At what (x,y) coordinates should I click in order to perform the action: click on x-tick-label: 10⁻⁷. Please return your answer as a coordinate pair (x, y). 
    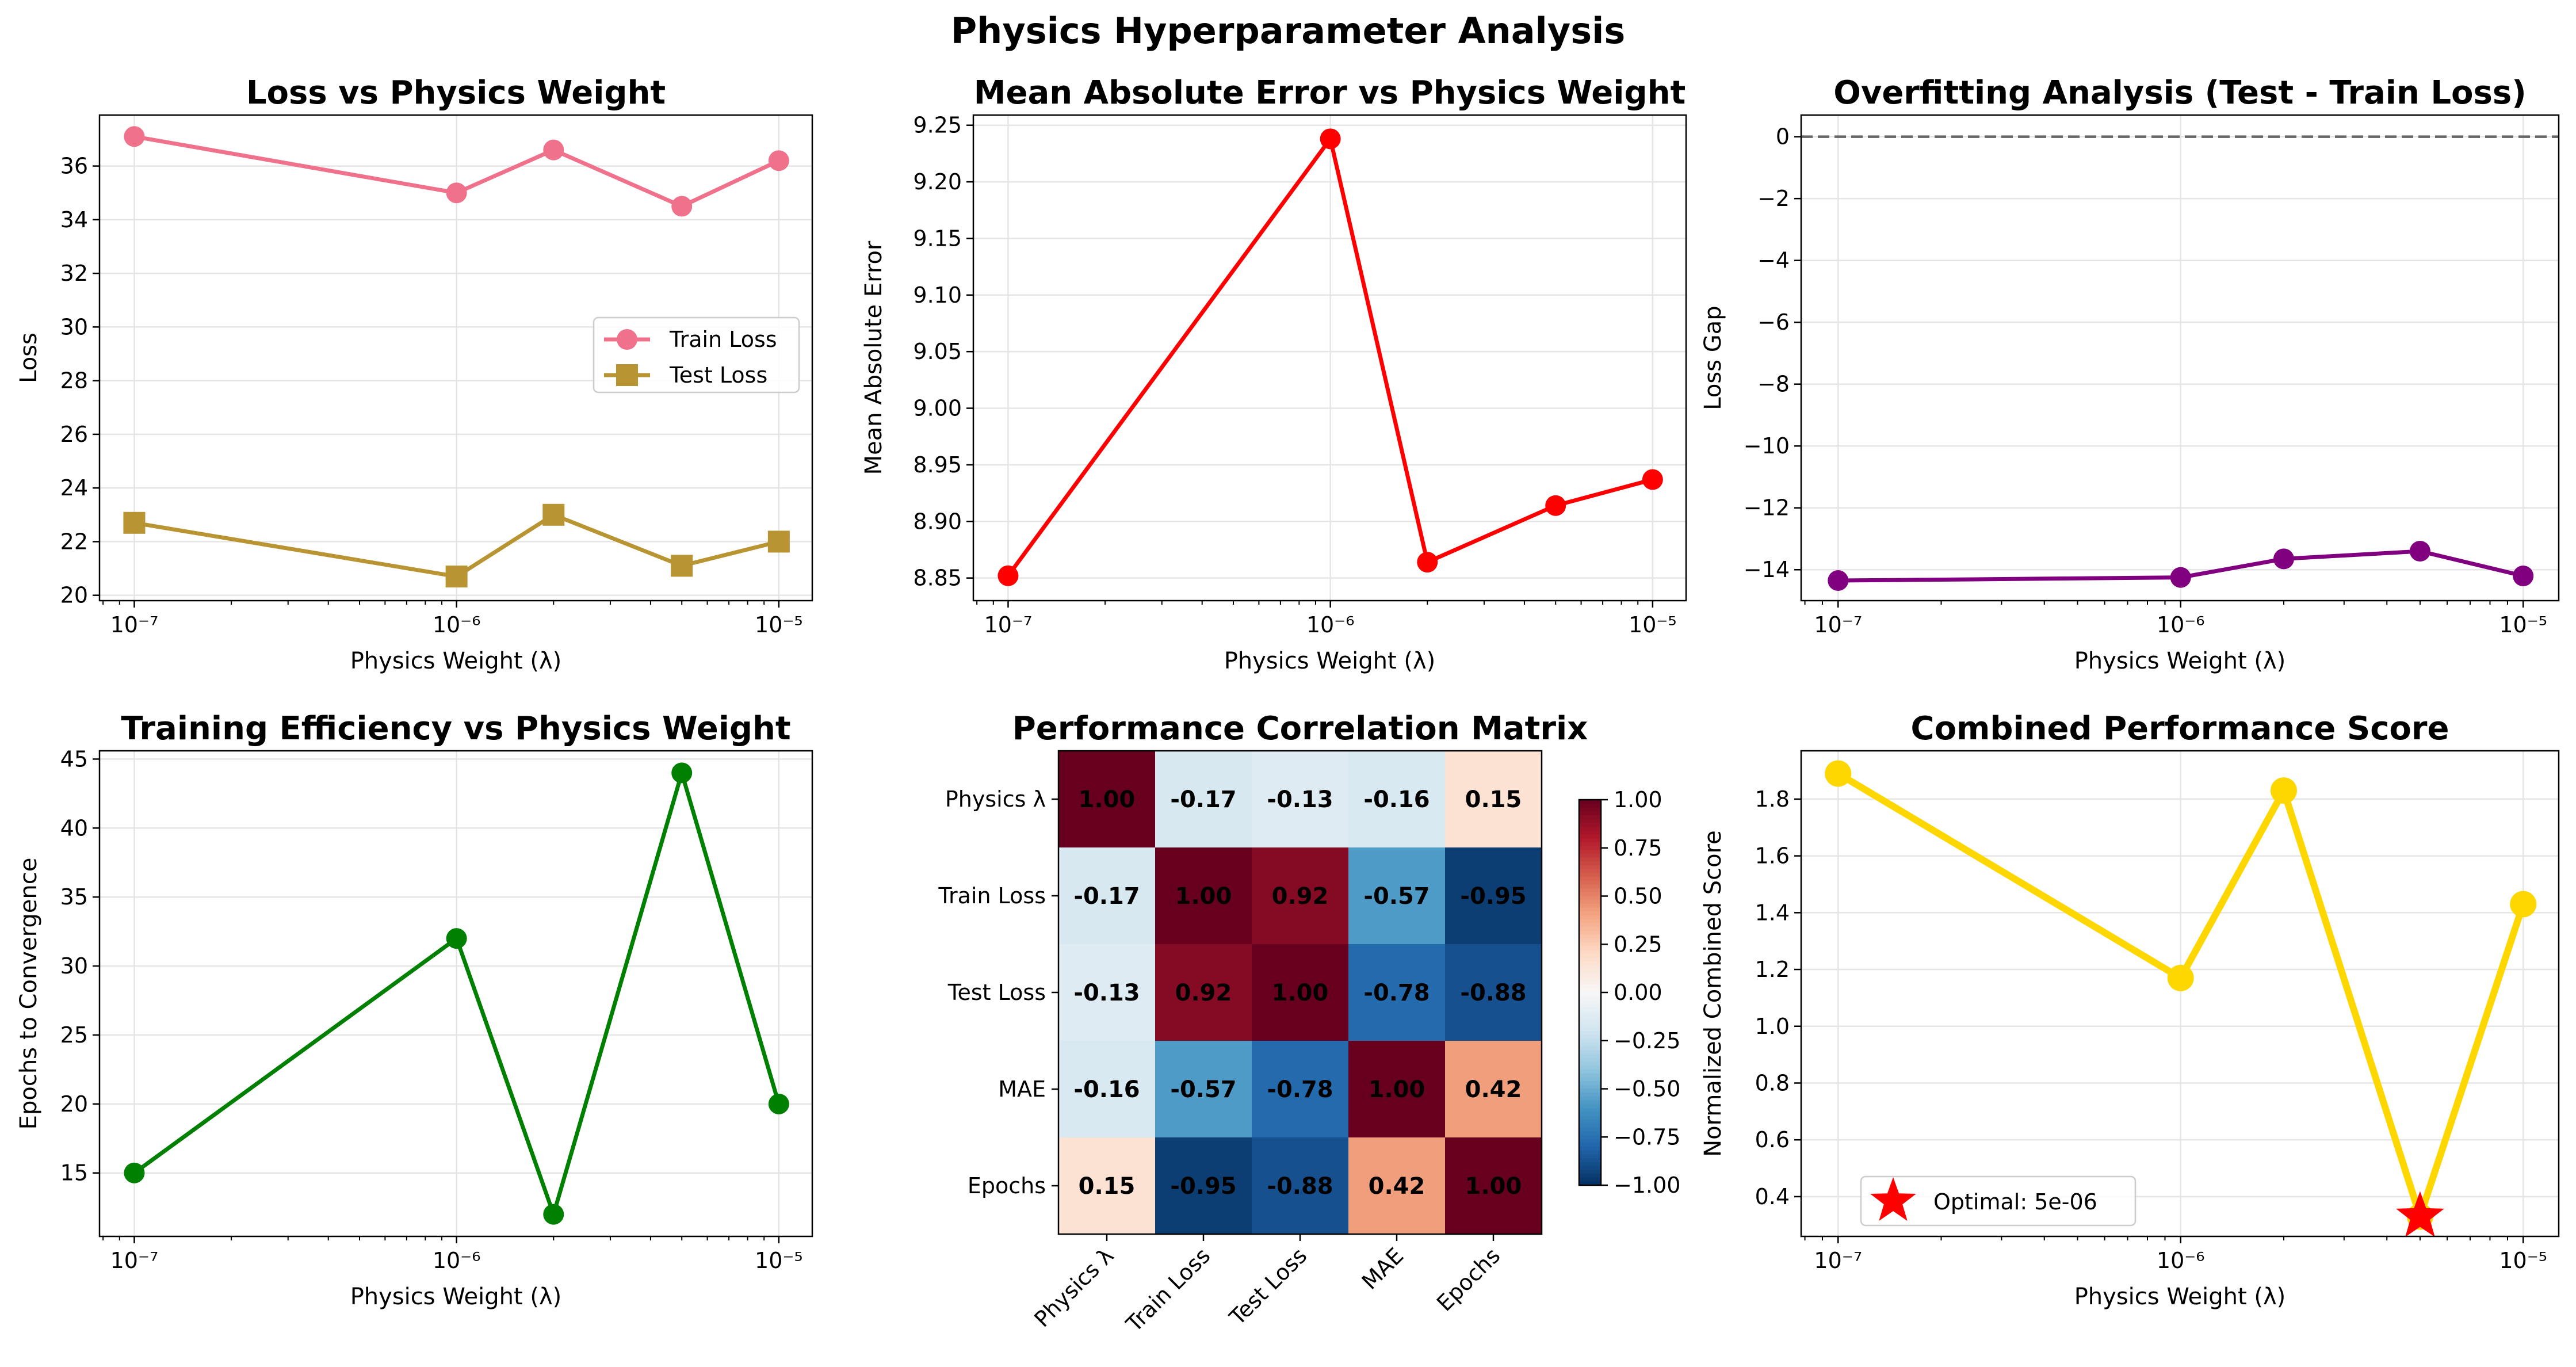
    Looking at the image, I should click on (134, 624).